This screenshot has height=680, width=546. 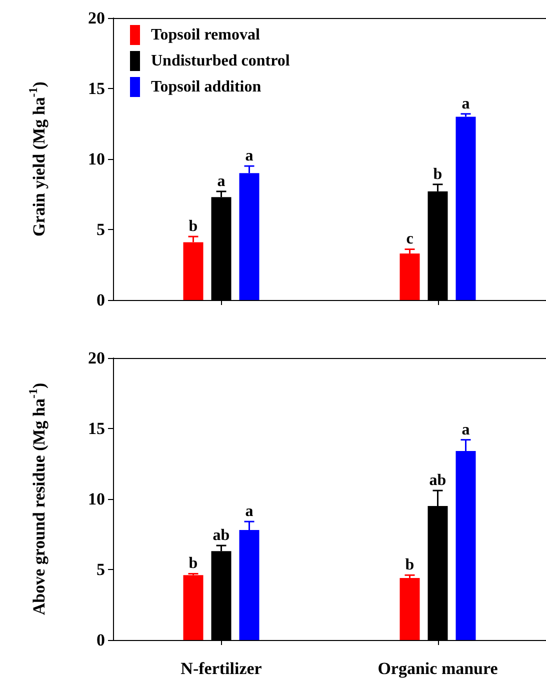 What do you see at coordinates (206, 87) in the screenshot?
I see `legend-label: Topsoil addition` at bounding box center [206, 87].